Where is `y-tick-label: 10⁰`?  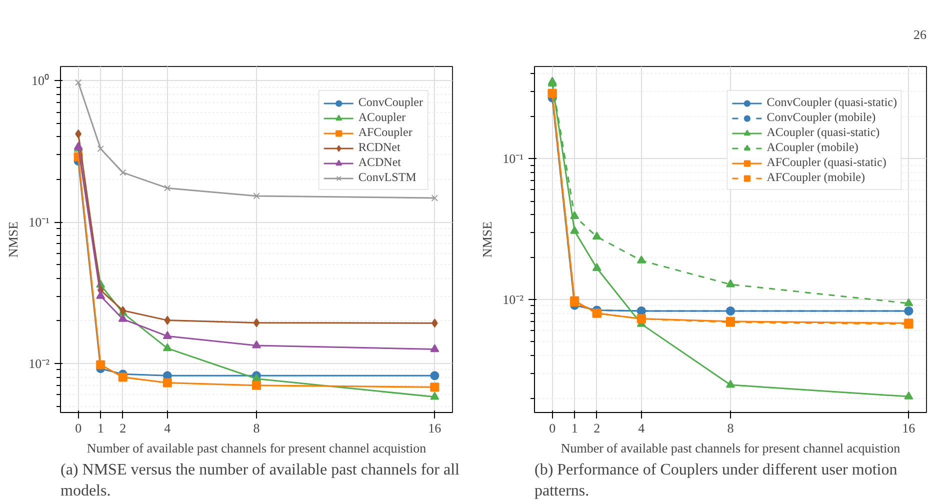
y-tick-label: 10⁰ is located at coordinates (41, 80).